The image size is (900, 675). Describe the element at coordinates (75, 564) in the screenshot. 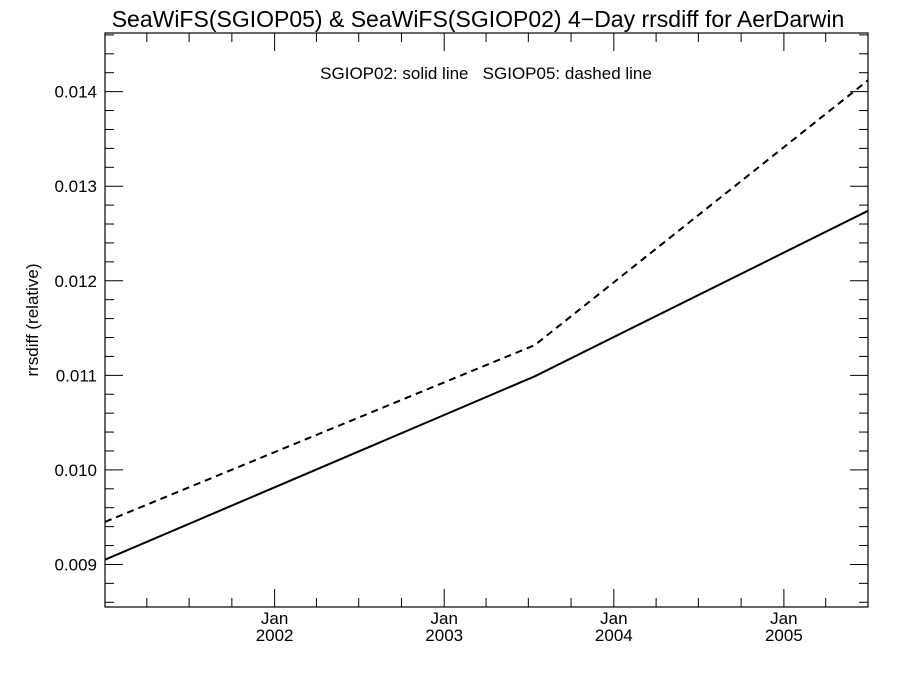

I see `y-tick-label: 0.009` at that location.